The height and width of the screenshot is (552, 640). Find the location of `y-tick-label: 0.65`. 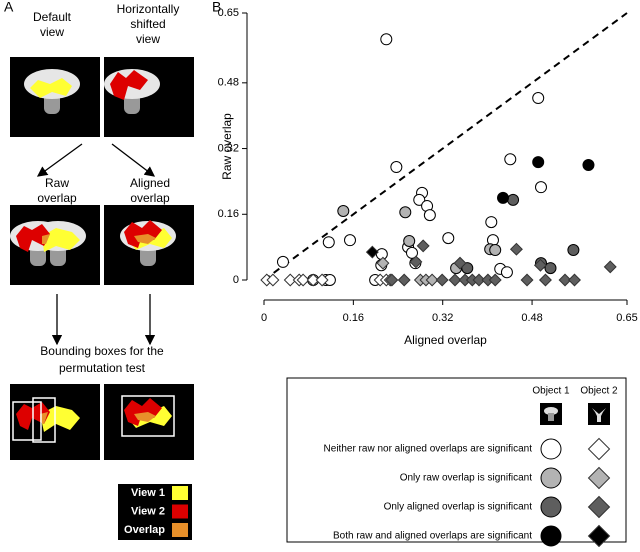

y-tick-label: 0.65 is located at coordinates (228, 13).